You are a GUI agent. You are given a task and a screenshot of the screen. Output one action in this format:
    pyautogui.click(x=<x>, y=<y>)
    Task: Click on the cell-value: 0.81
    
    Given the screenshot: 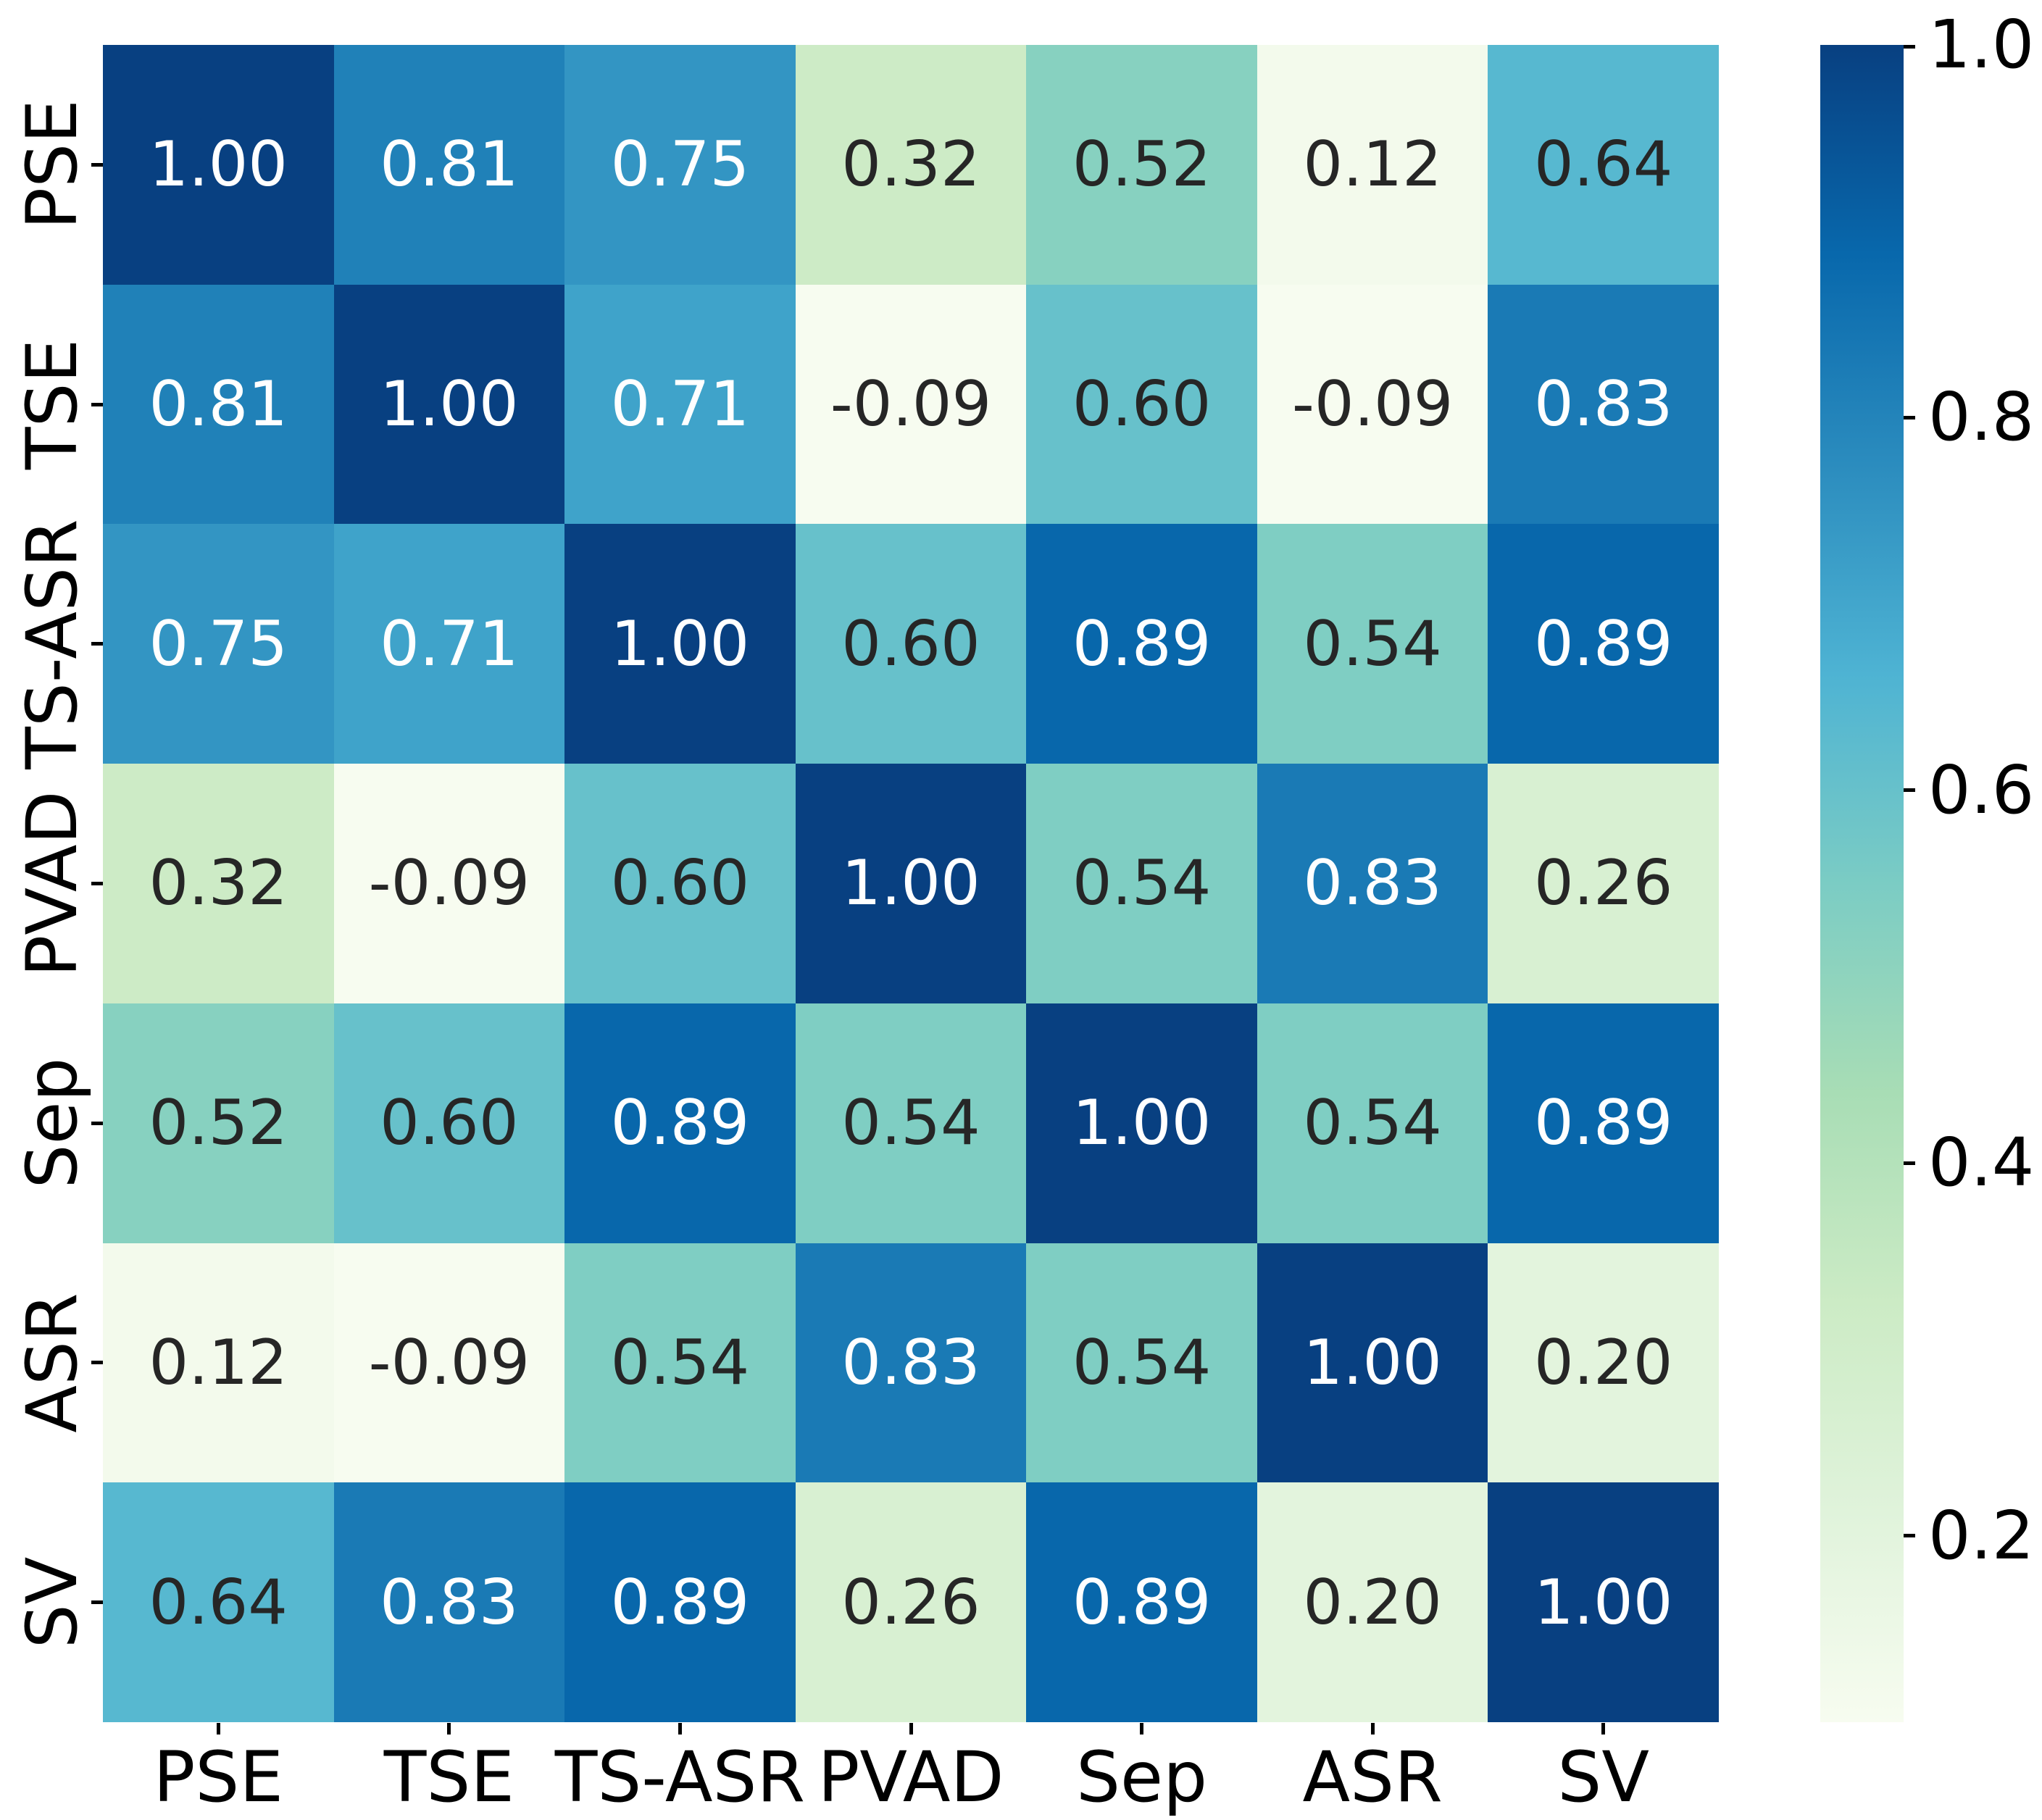 What is the action you would take?
    pyautogui.click(x=449, y=164)
    